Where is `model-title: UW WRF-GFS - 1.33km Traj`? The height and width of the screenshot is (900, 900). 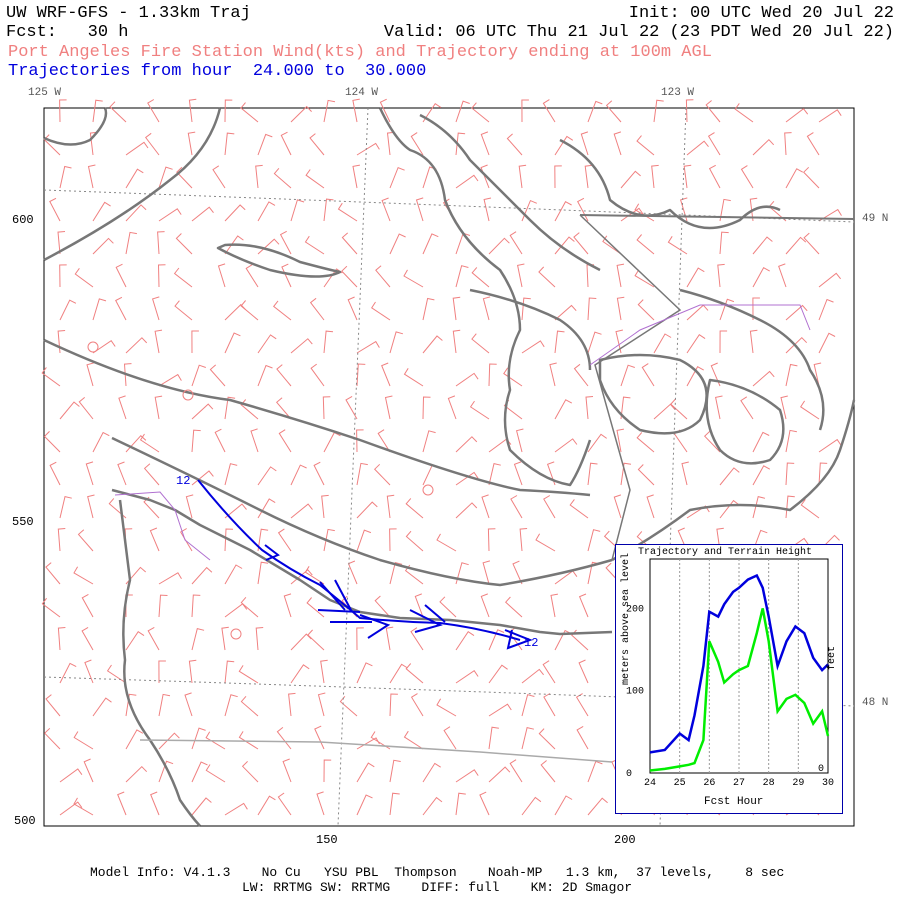
model-title: UW WRF-GFS - 1.33km Traj is located at coordinates (128, 13).